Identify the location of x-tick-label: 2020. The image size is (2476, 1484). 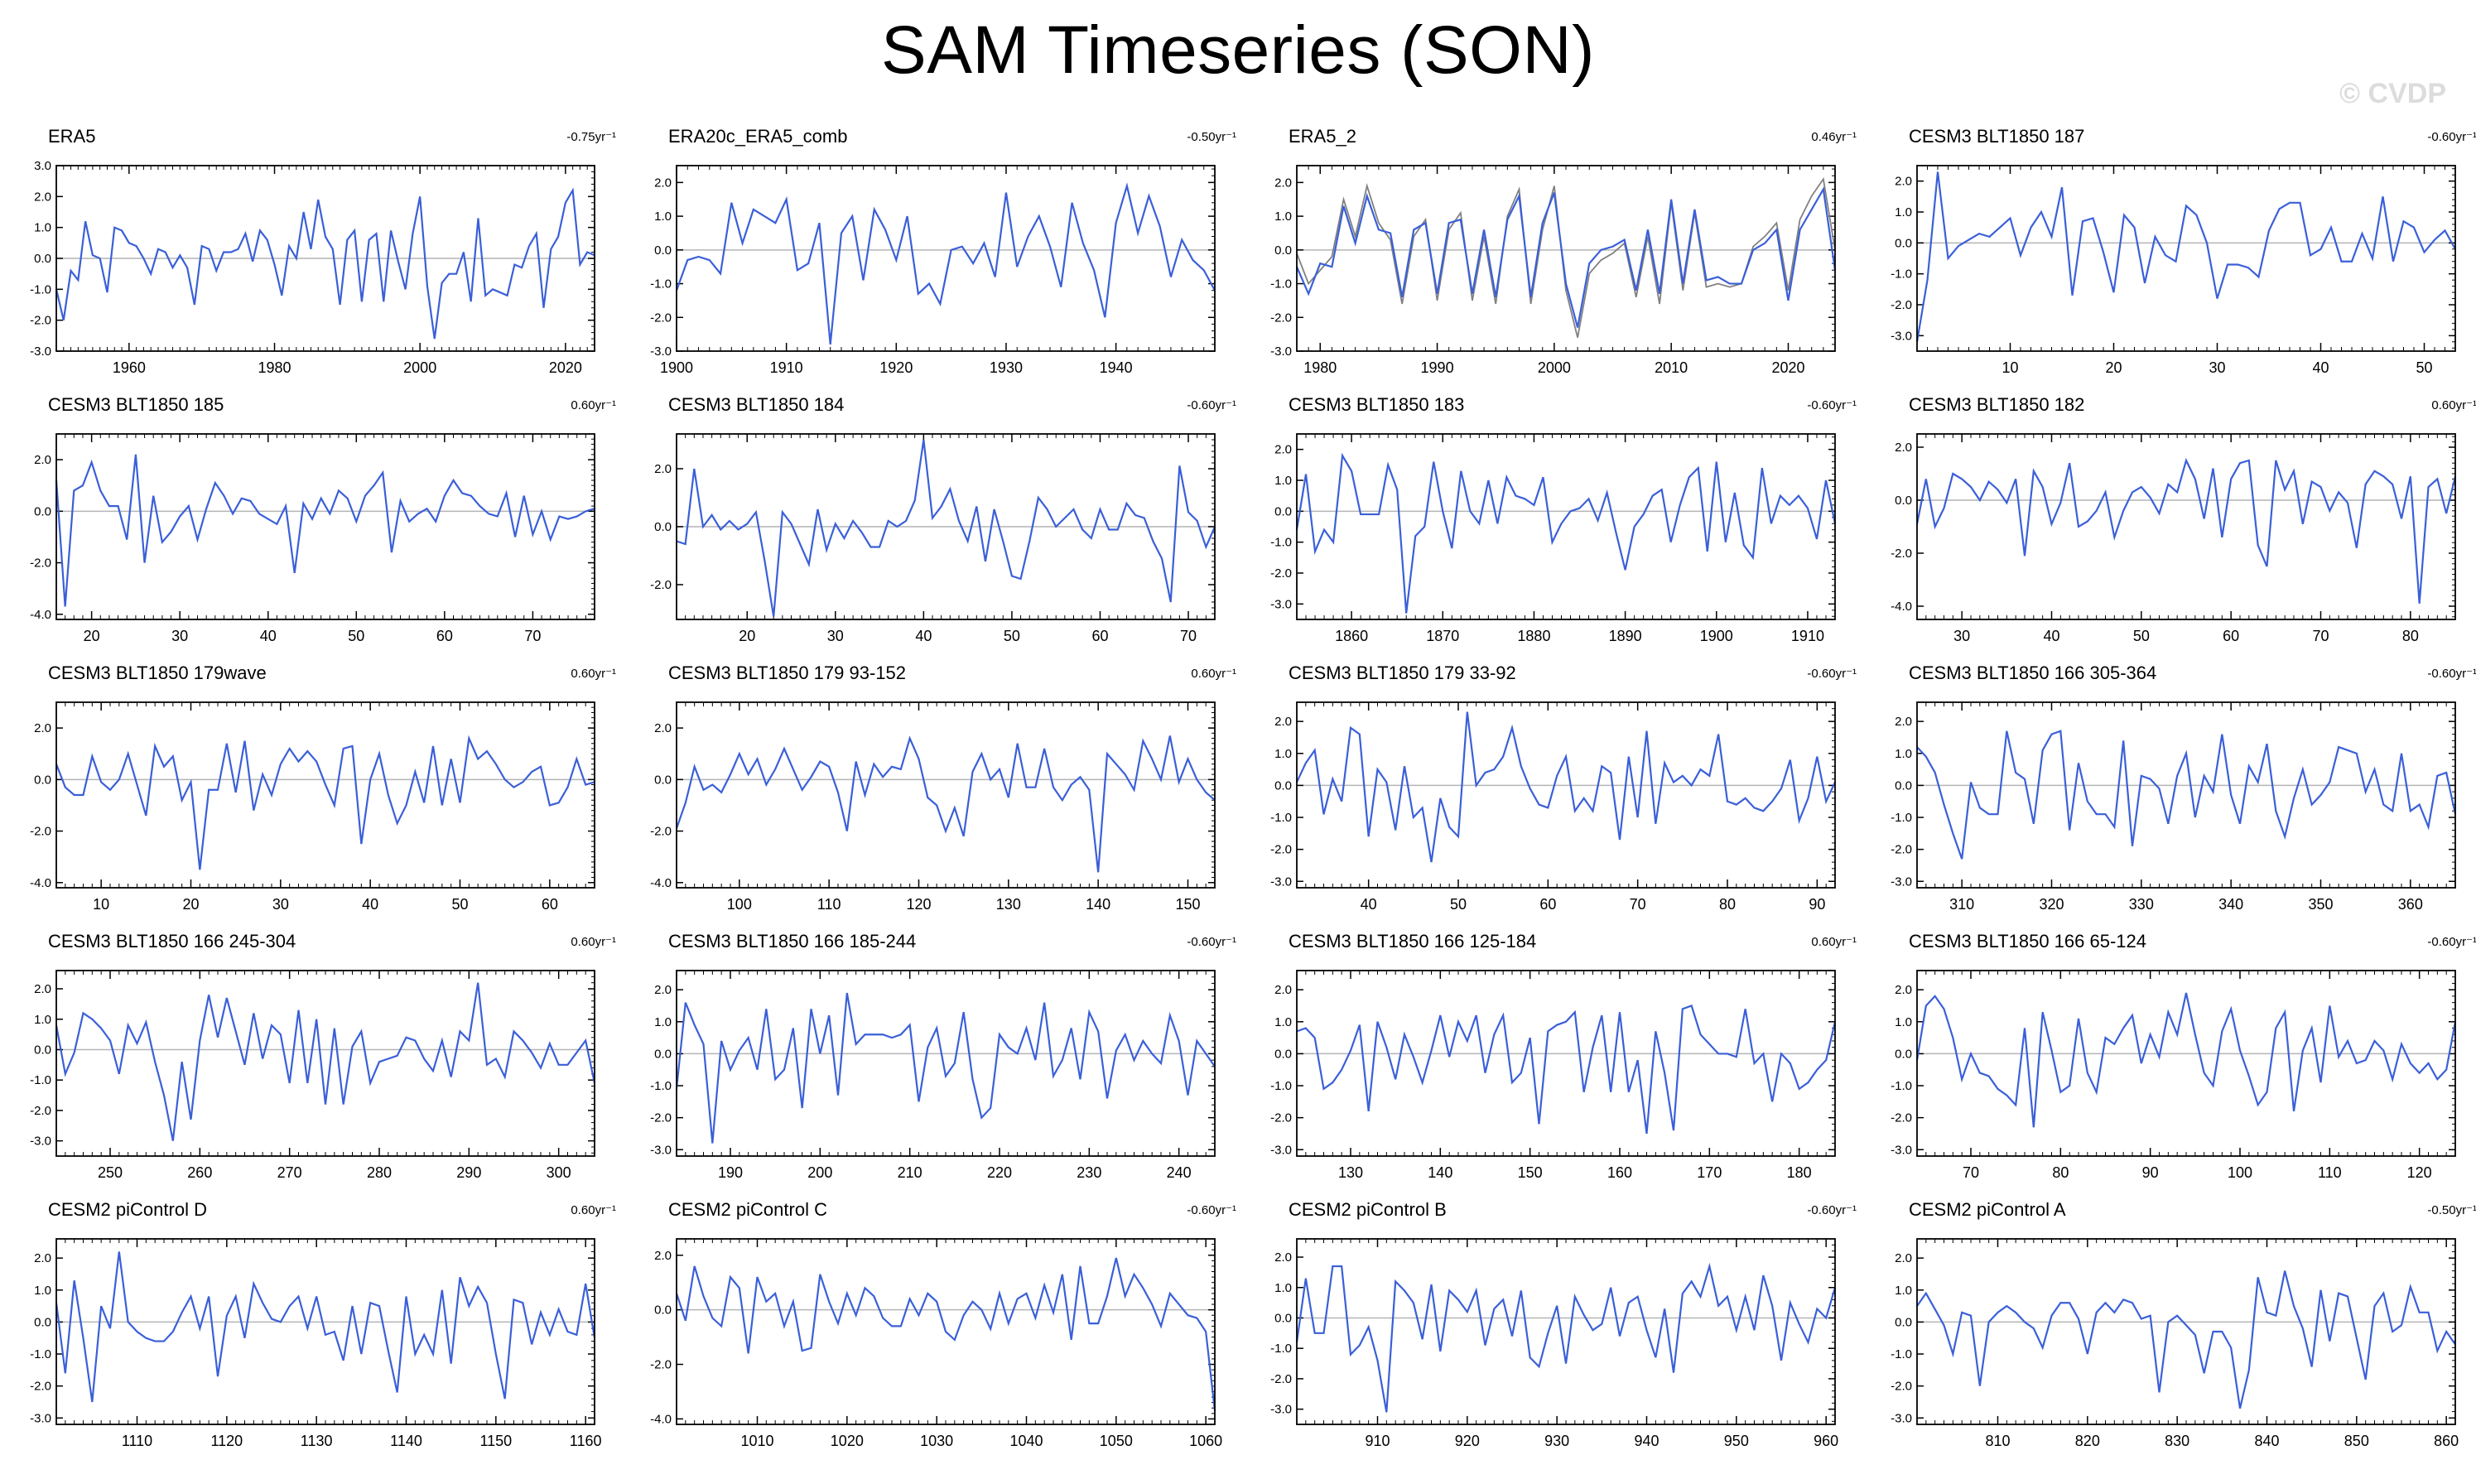
(1787, 367).